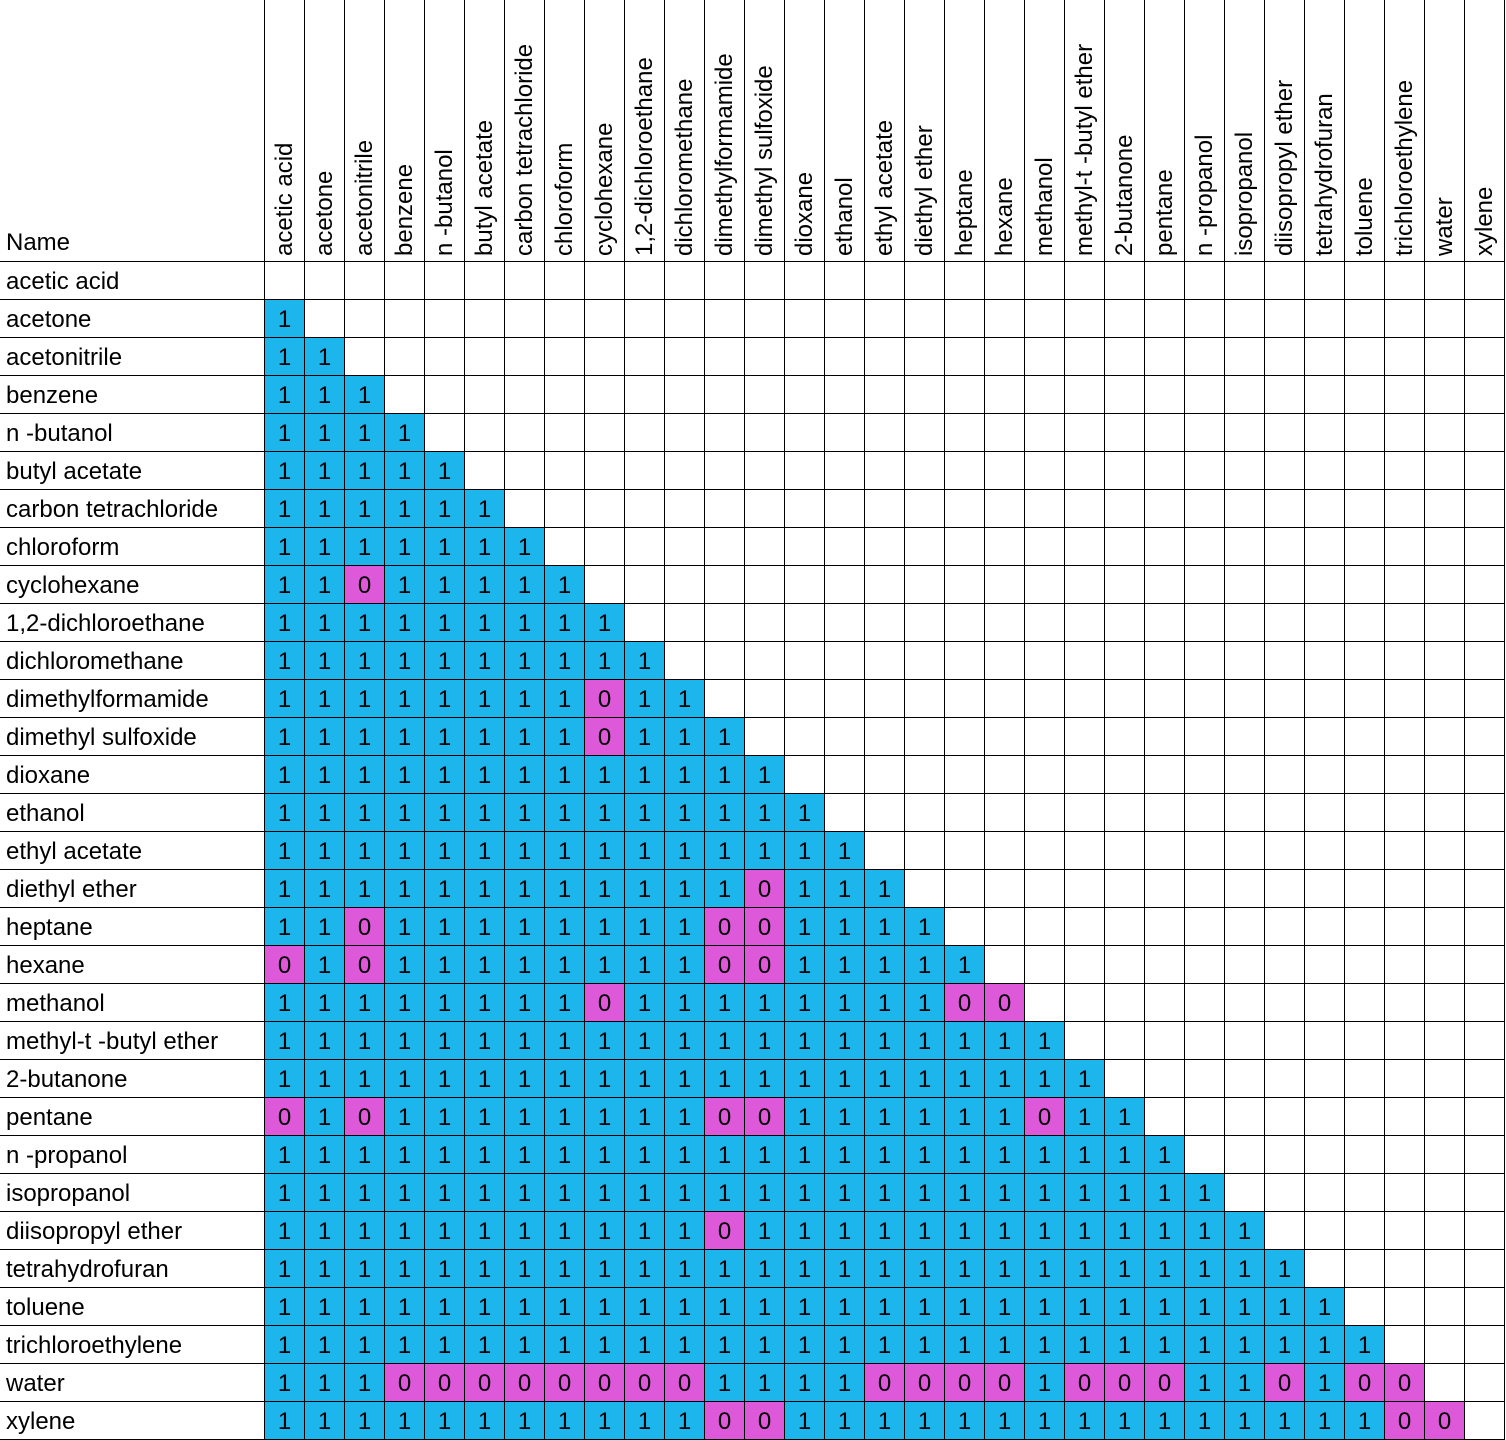 The width and height of the screenshot is (1506, 1440). What do you see at coordinates (38, 242) in the screenshot?
I see `corner-label: Name` at bounding box center [38, 242].